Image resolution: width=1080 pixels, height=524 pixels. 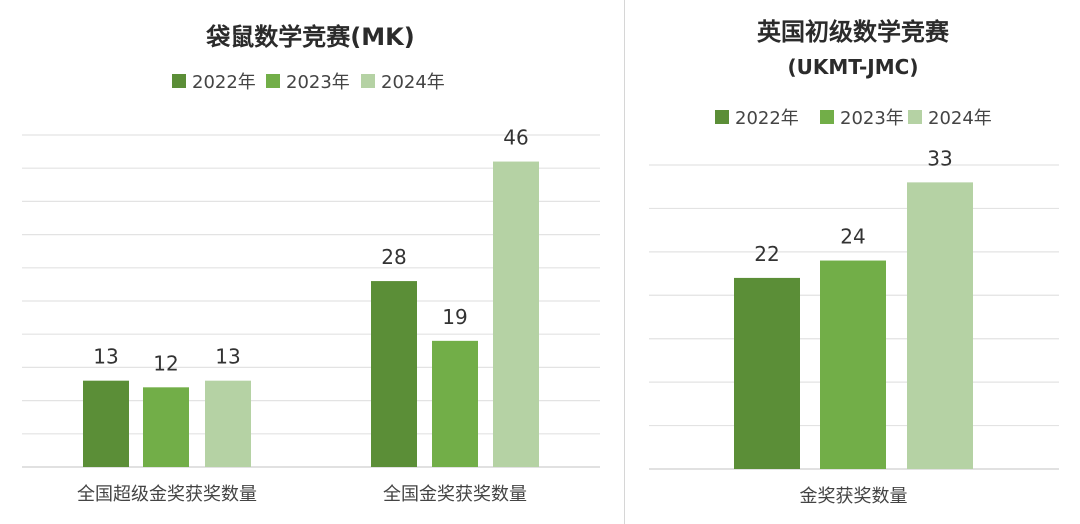 What do you see at coordinates (853, 67) in the screenshot?
I see `chart-subtitle: (UKMT-JMC)` at bounding box center [853, 67].